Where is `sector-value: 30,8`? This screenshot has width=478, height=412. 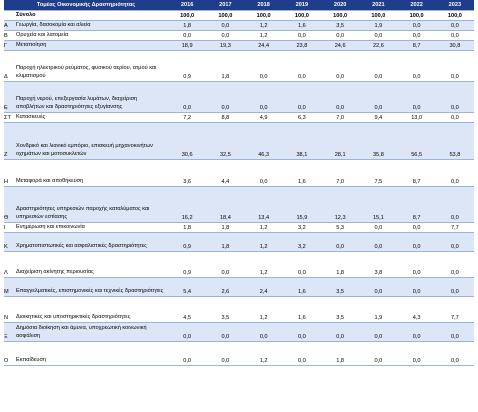
sector-value: 30,8 is located at coordinates (455, 45).